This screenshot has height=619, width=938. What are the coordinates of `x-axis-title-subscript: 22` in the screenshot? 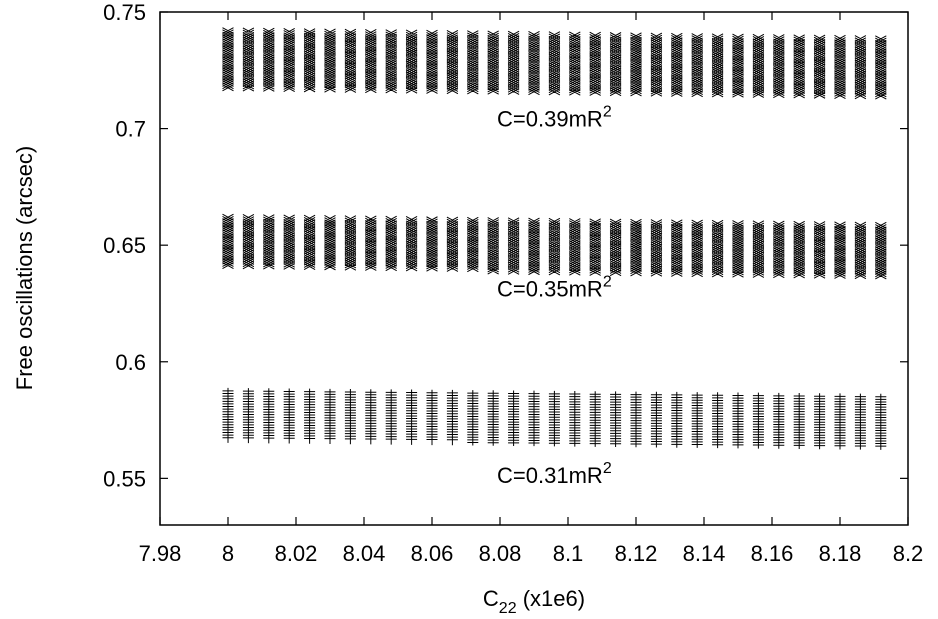 It's located at (508, 608).